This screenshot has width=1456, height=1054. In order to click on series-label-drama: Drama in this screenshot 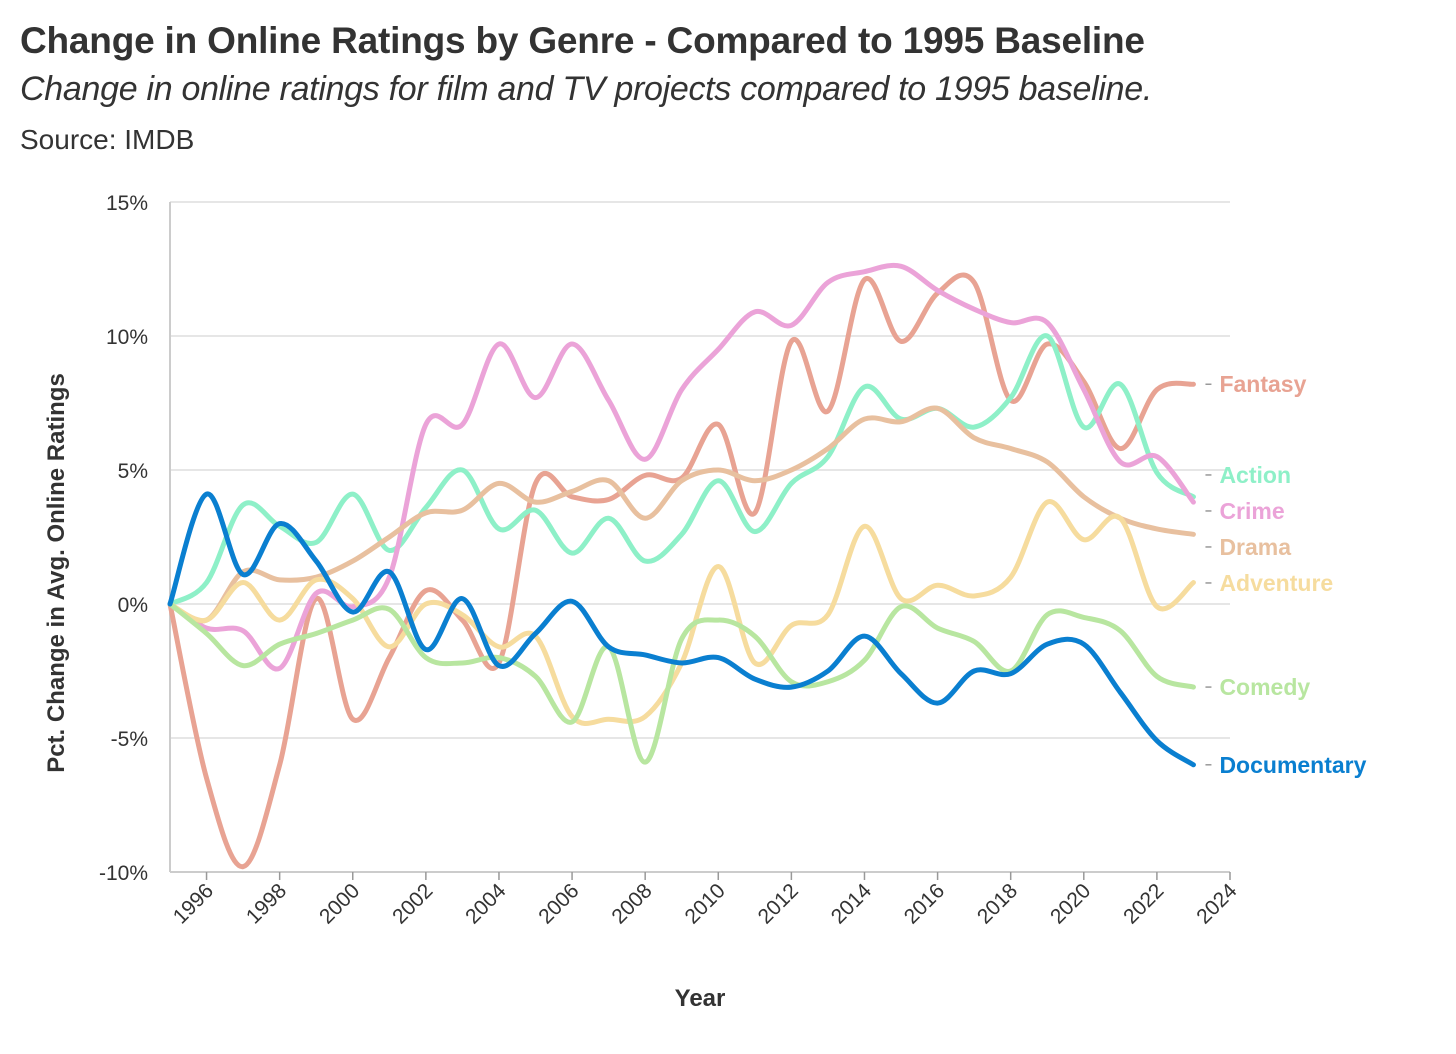, I will do `click(1255, 547)`.